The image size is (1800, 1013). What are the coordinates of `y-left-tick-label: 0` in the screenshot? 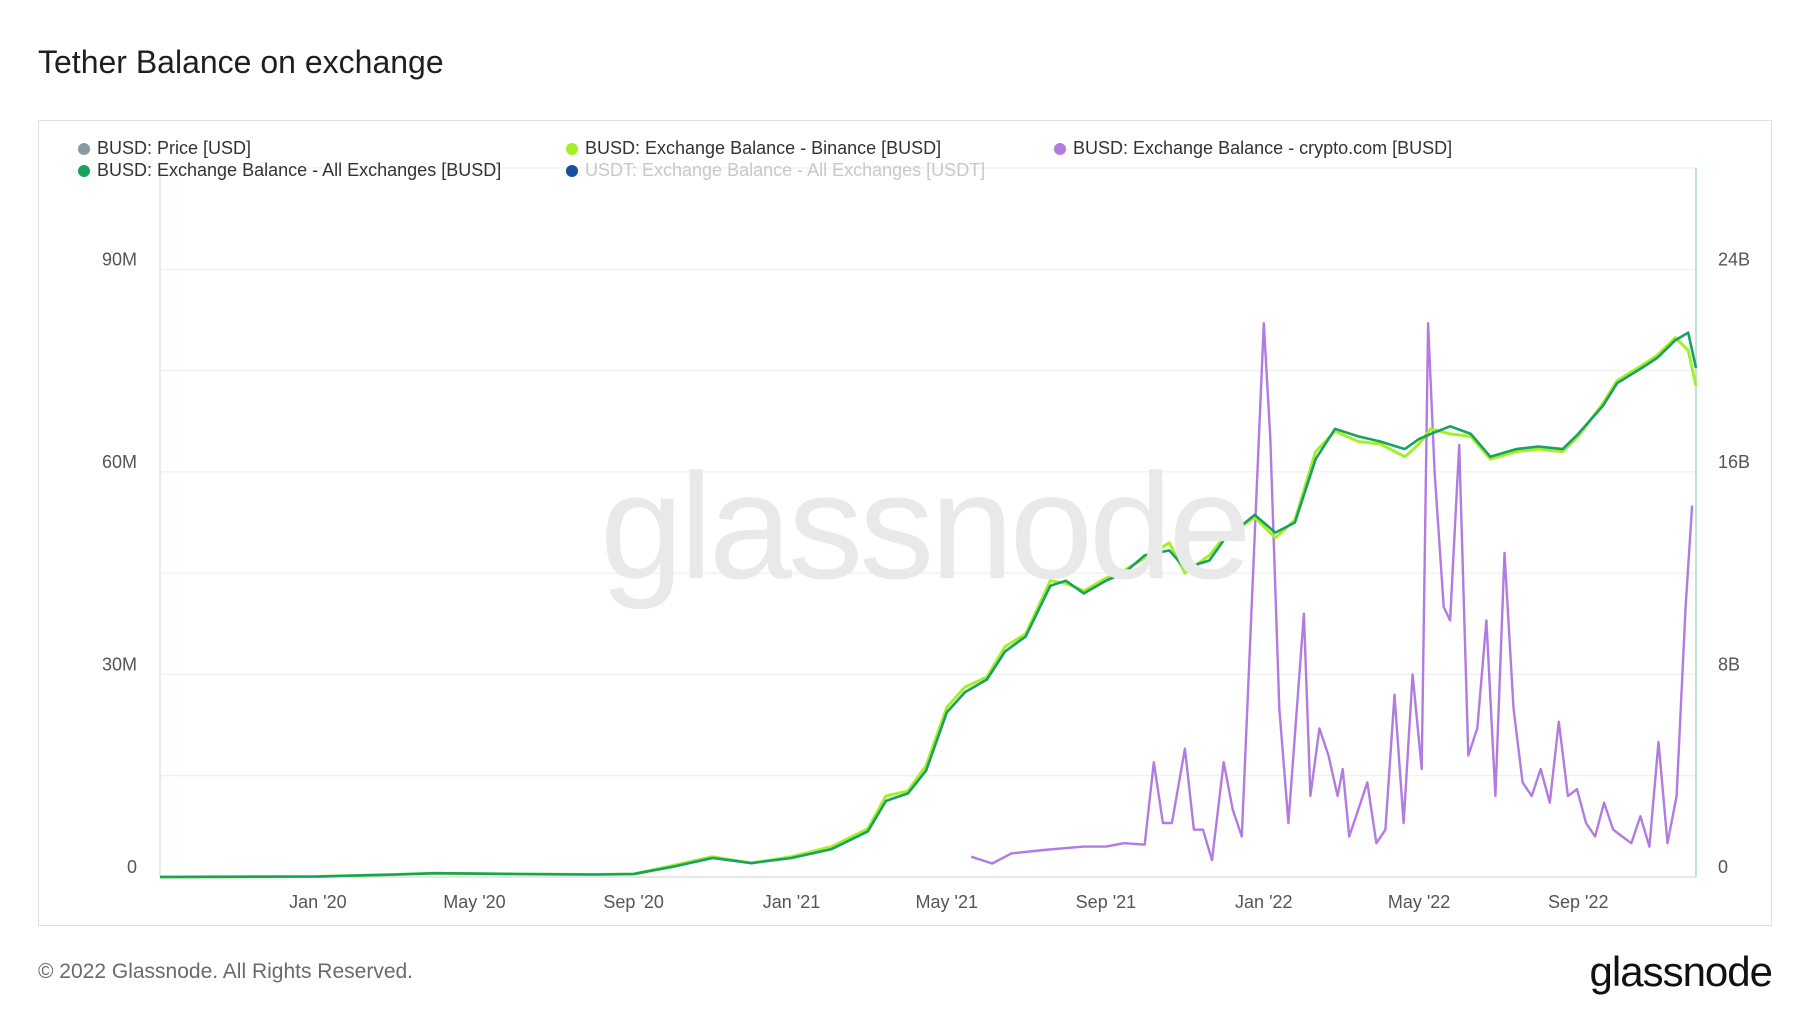 It's located at (132, 867).